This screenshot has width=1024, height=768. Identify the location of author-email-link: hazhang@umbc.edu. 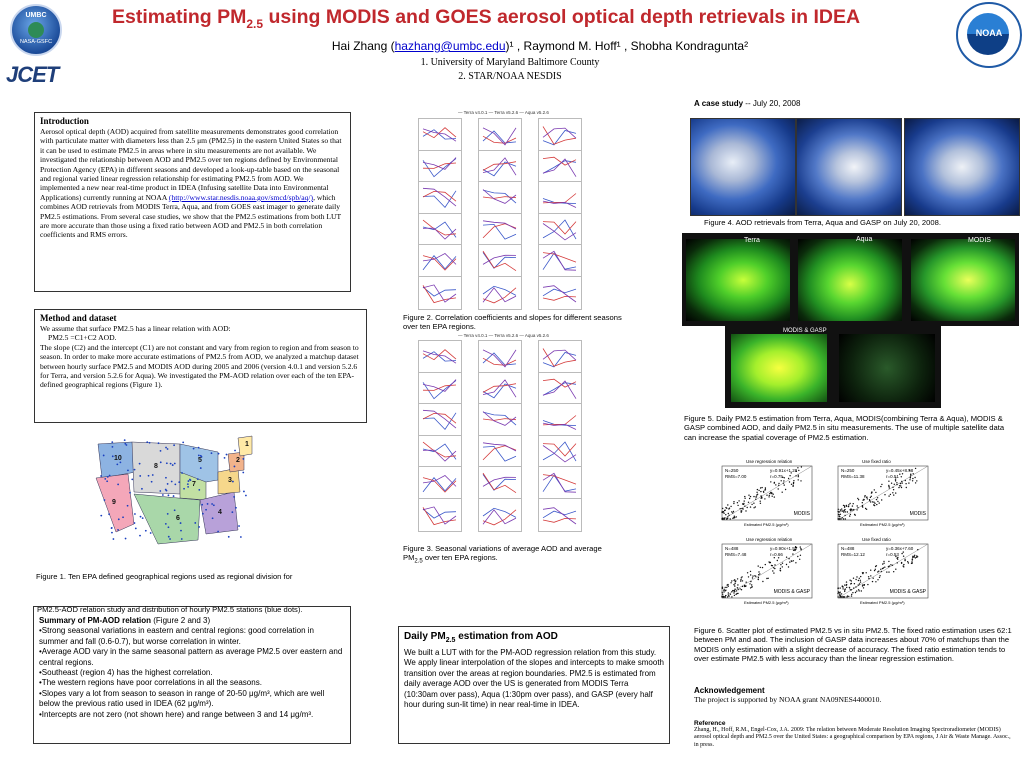
(450, 46).